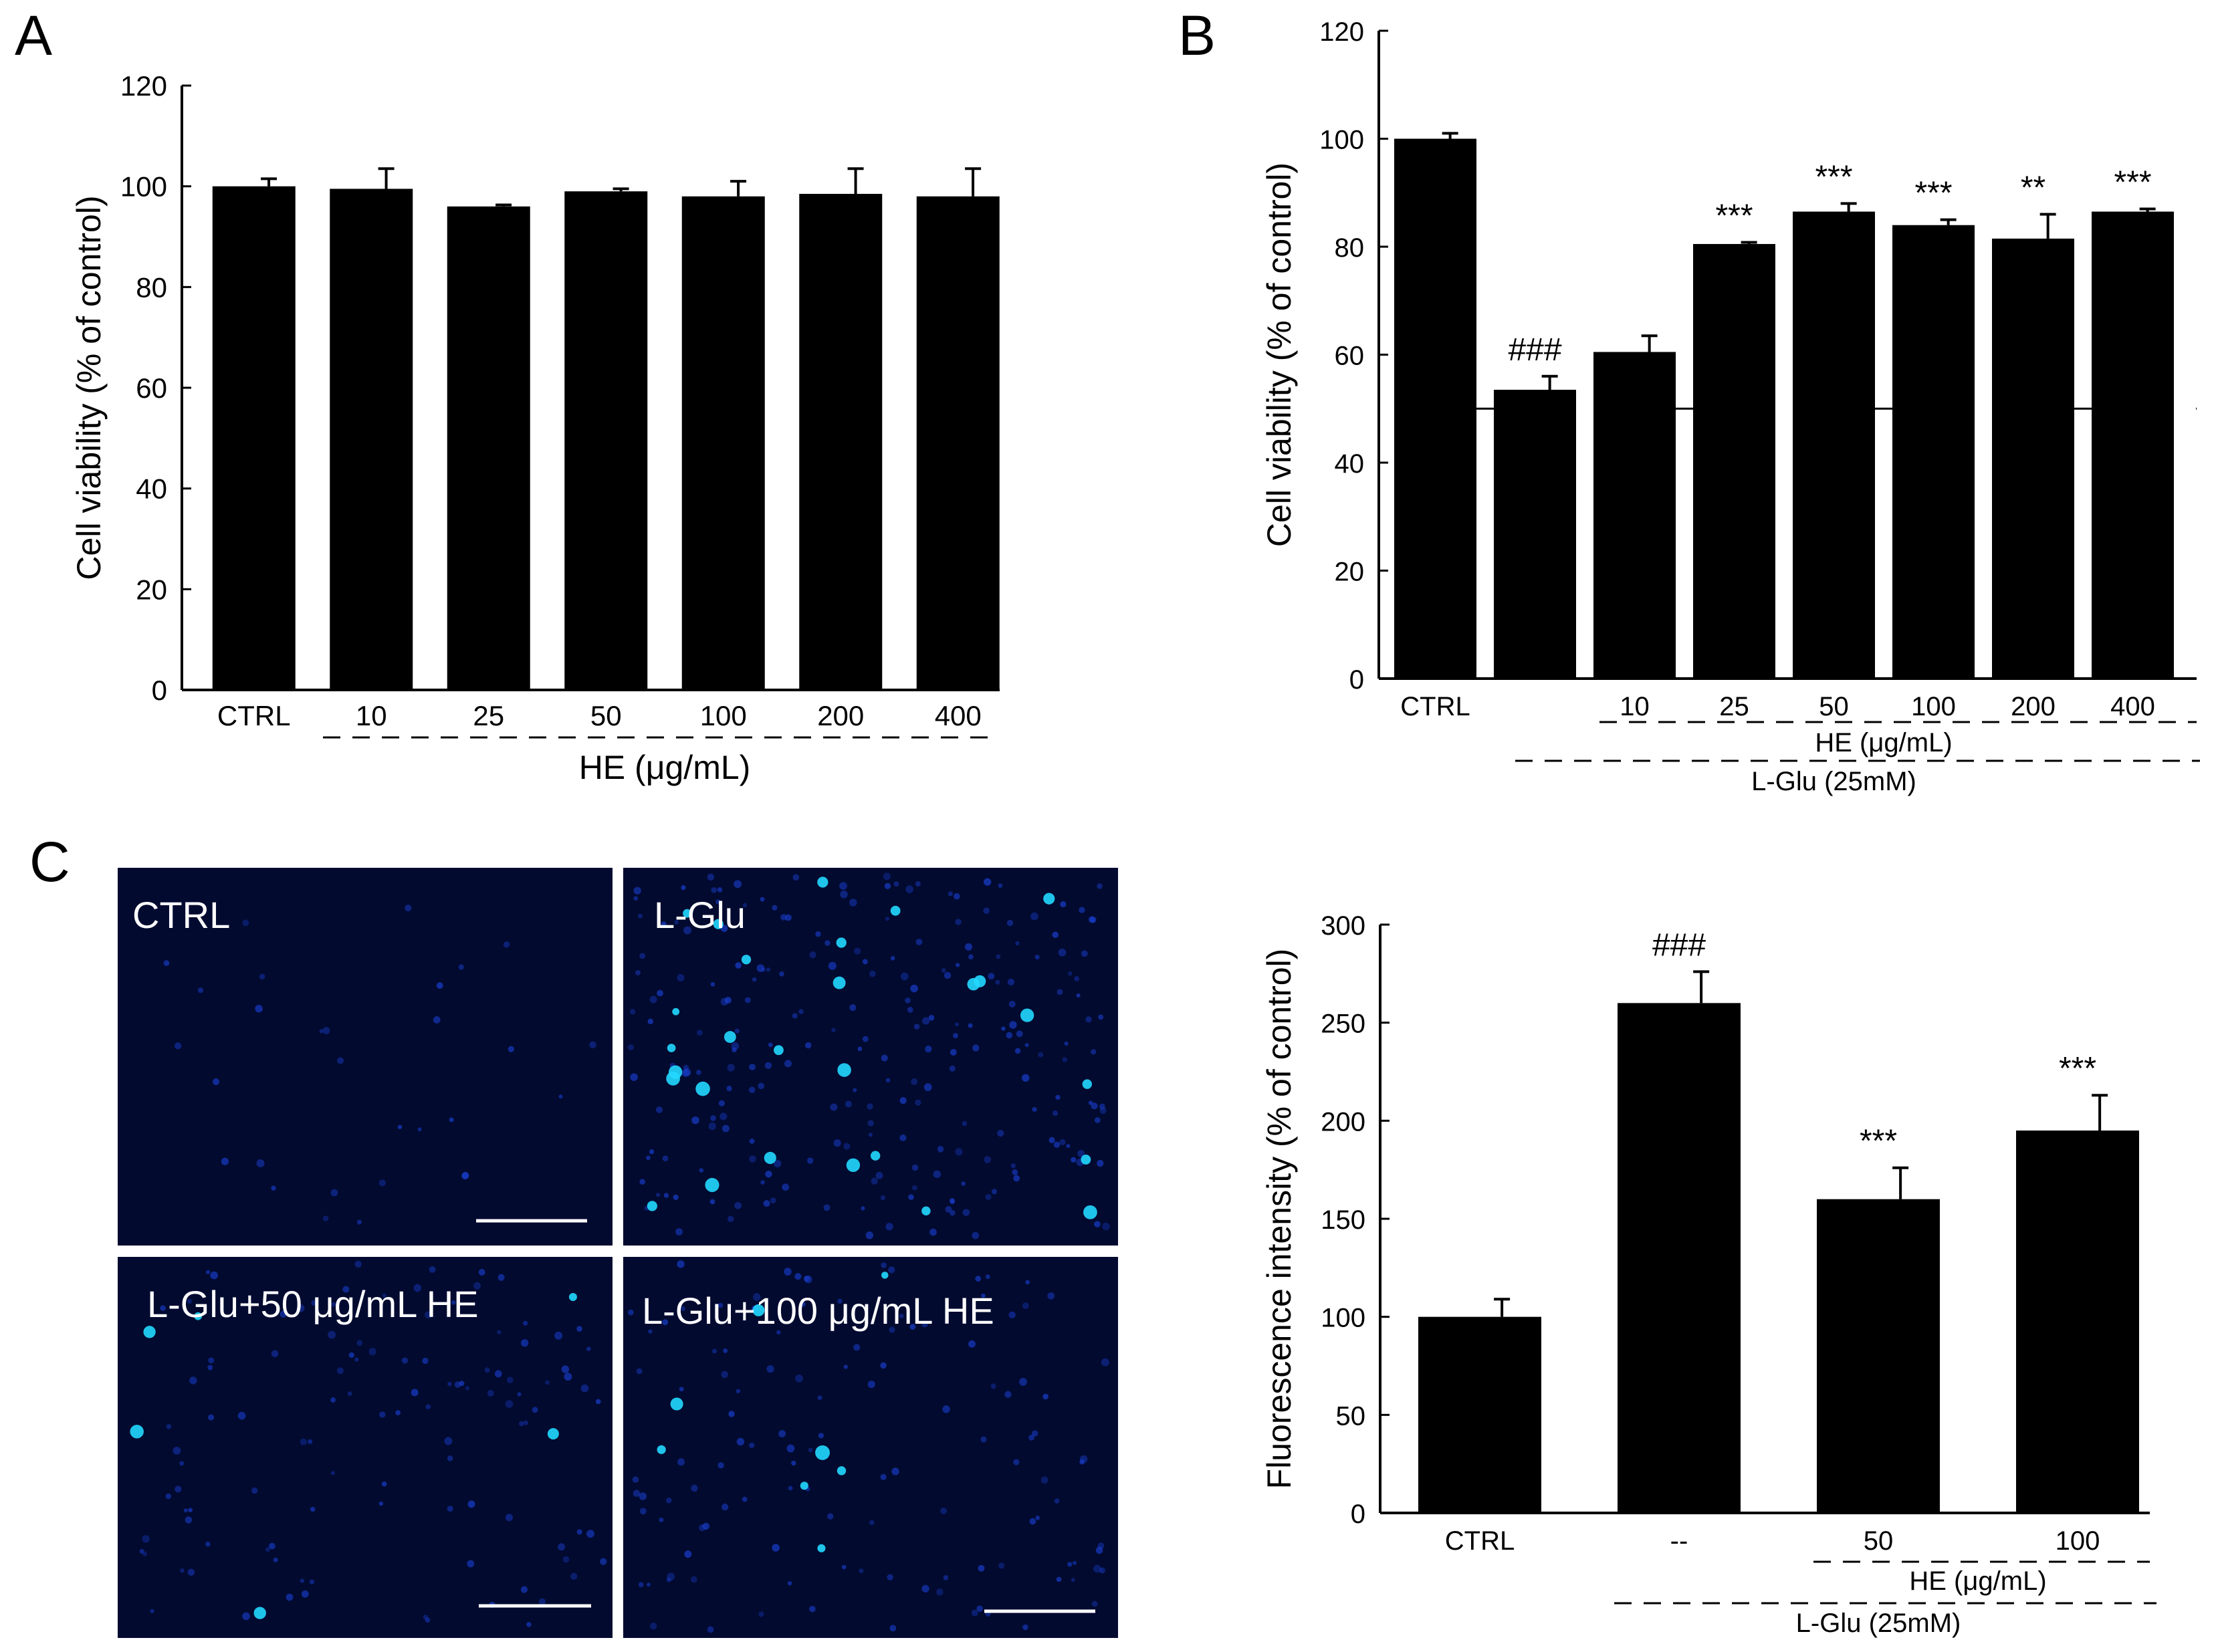  Describe the element at coordinates (1358, 1515) in the screenshot. I see `y-tick-label: 0` at that location.